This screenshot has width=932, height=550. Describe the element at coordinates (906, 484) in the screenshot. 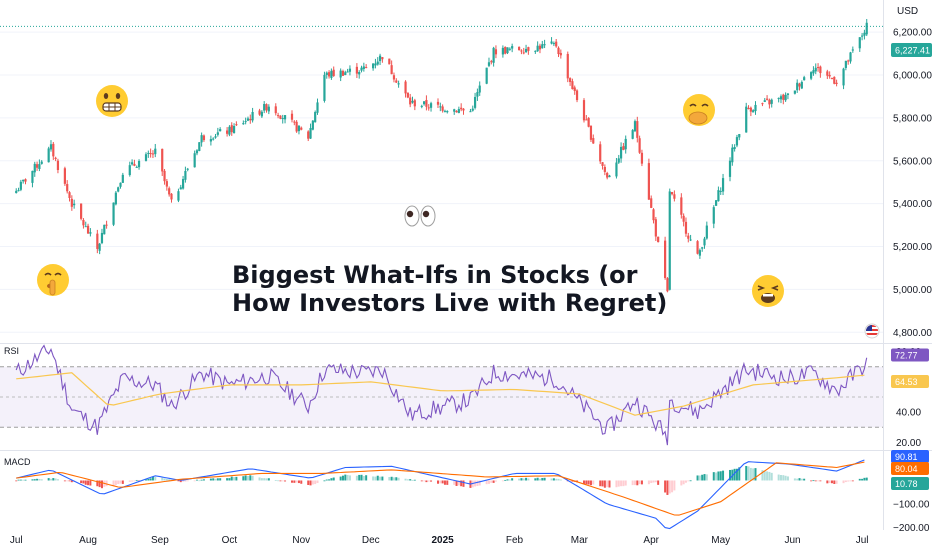

I see `macd-value-tag-text: 10.78` at that location.